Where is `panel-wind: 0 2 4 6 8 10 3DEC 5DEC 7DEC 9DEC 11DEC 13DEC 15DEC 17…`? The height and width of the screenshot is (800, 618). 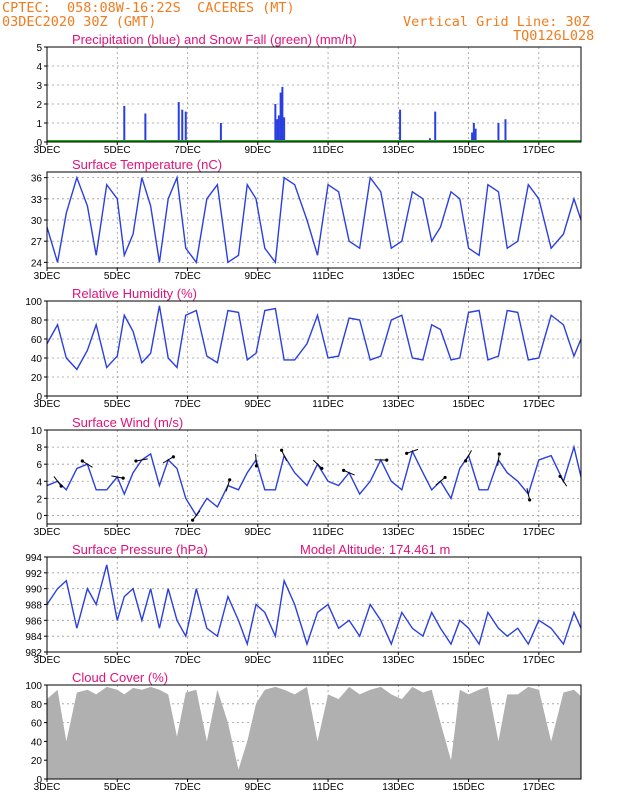
panel-wind: 0 2 4 6 8 10 3DEC 5DEC 7DEC 9DEC 11DEC 13DEC 15DEC 17… is located at coordinates (306, 476).